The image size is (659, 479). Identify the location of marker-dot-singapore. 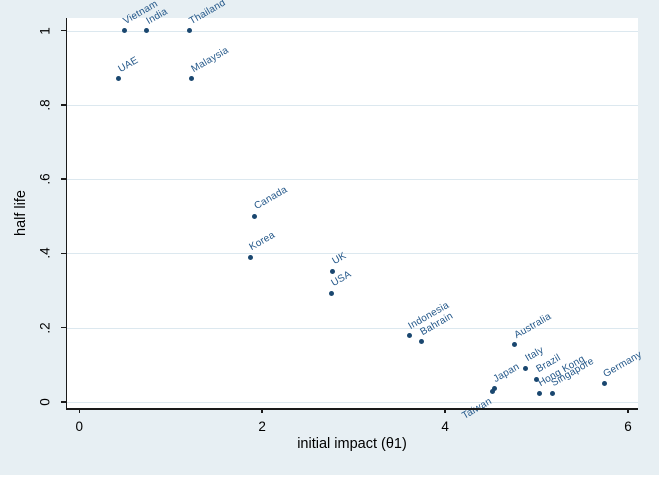
(552, 393).